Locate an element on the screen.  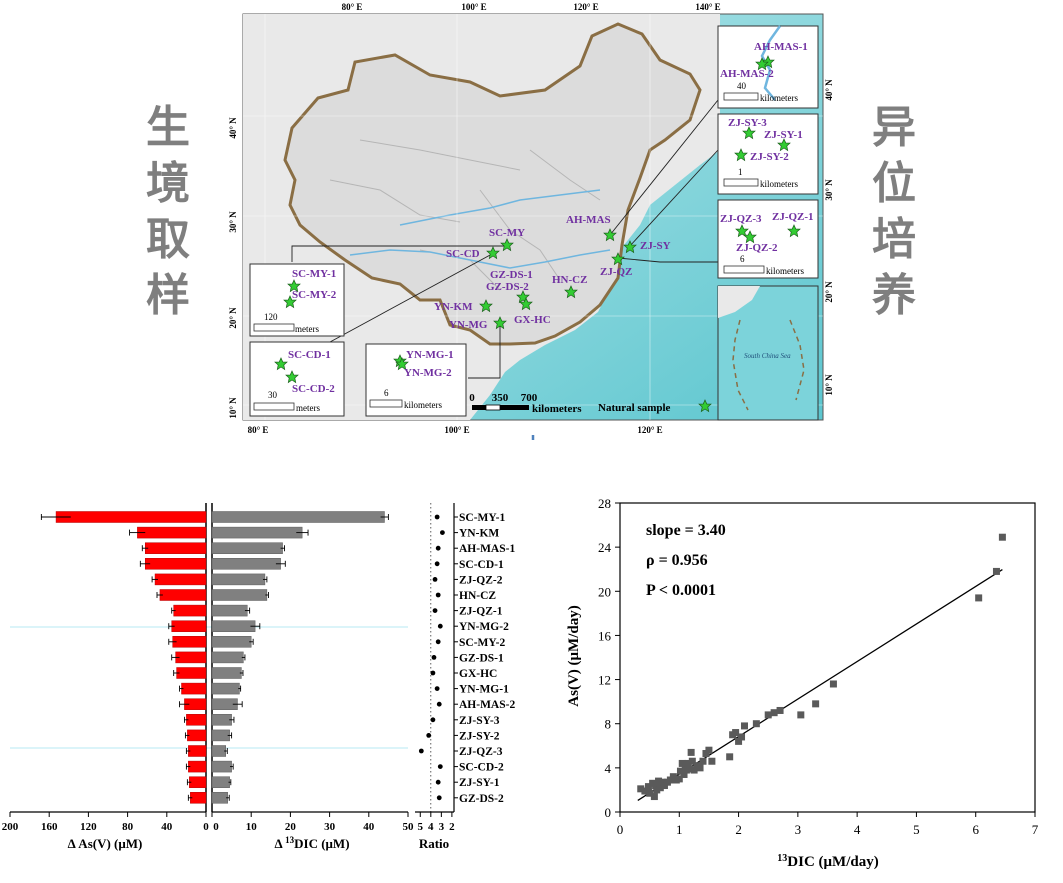
inset-zj-sy-label-3: ZJ-SY-3 is located at coordinates (747, 123).